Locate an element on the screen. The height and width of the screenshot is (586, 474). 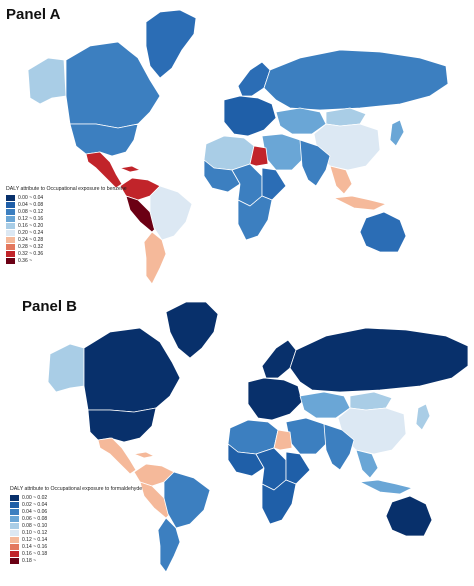
legend-item: 0.08 ~ 0.10 is located at coordinates (76, 525).